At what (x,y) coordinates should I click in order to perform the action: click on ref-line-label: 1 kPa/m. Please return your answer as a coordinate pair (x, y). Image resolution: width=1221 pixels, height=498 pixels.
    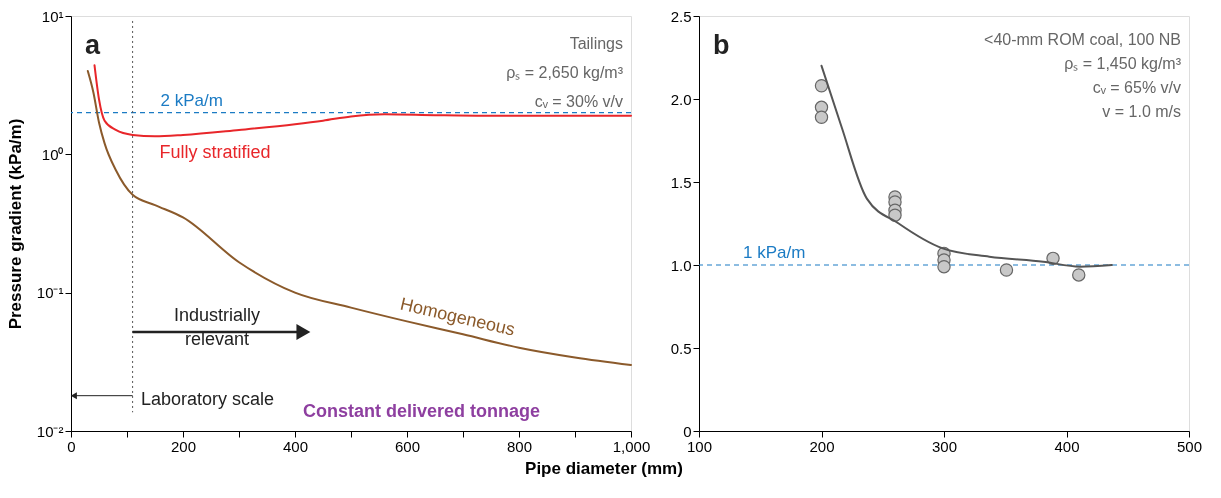
    Looking at the image, I should click on (774, 252).